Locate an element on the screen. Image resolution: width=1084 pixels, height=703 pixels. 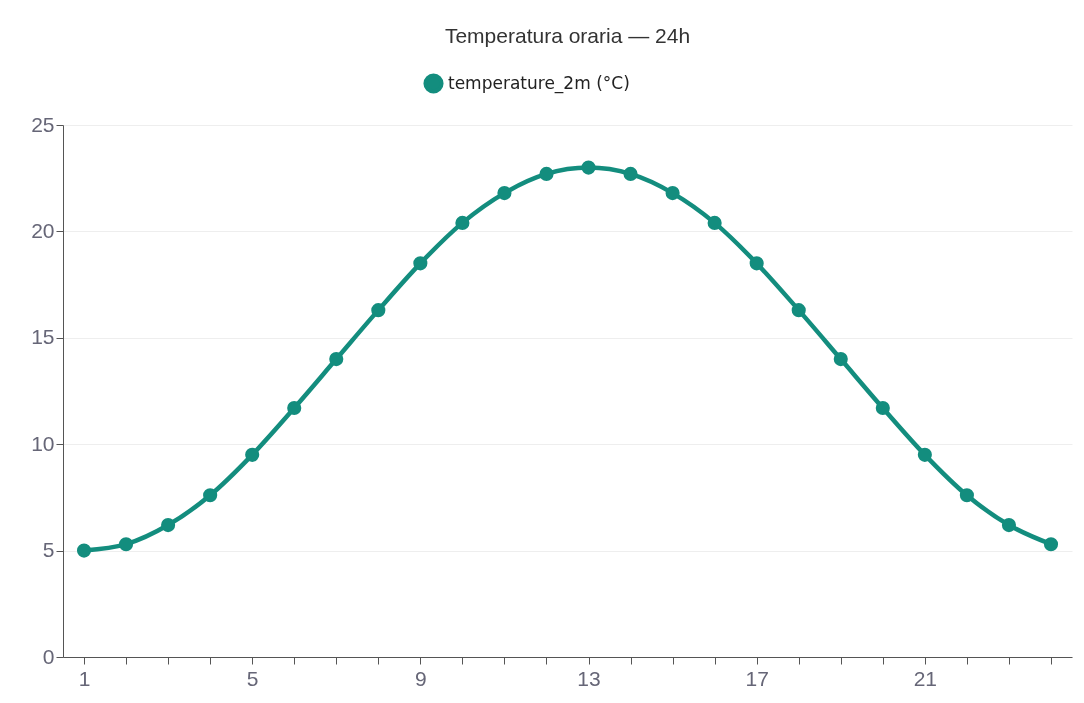
x-tick-label: 1 is located at coordinates (84, 678).